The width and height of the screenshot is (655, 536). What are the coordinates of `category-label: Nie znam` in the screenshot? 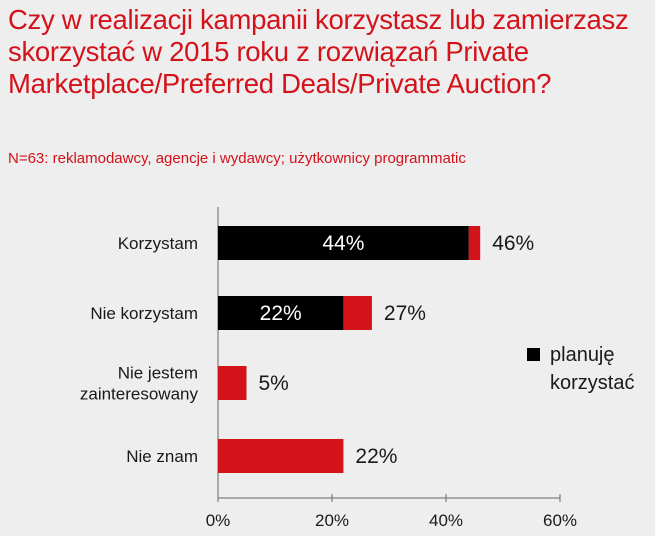 It's located at (162, 456).